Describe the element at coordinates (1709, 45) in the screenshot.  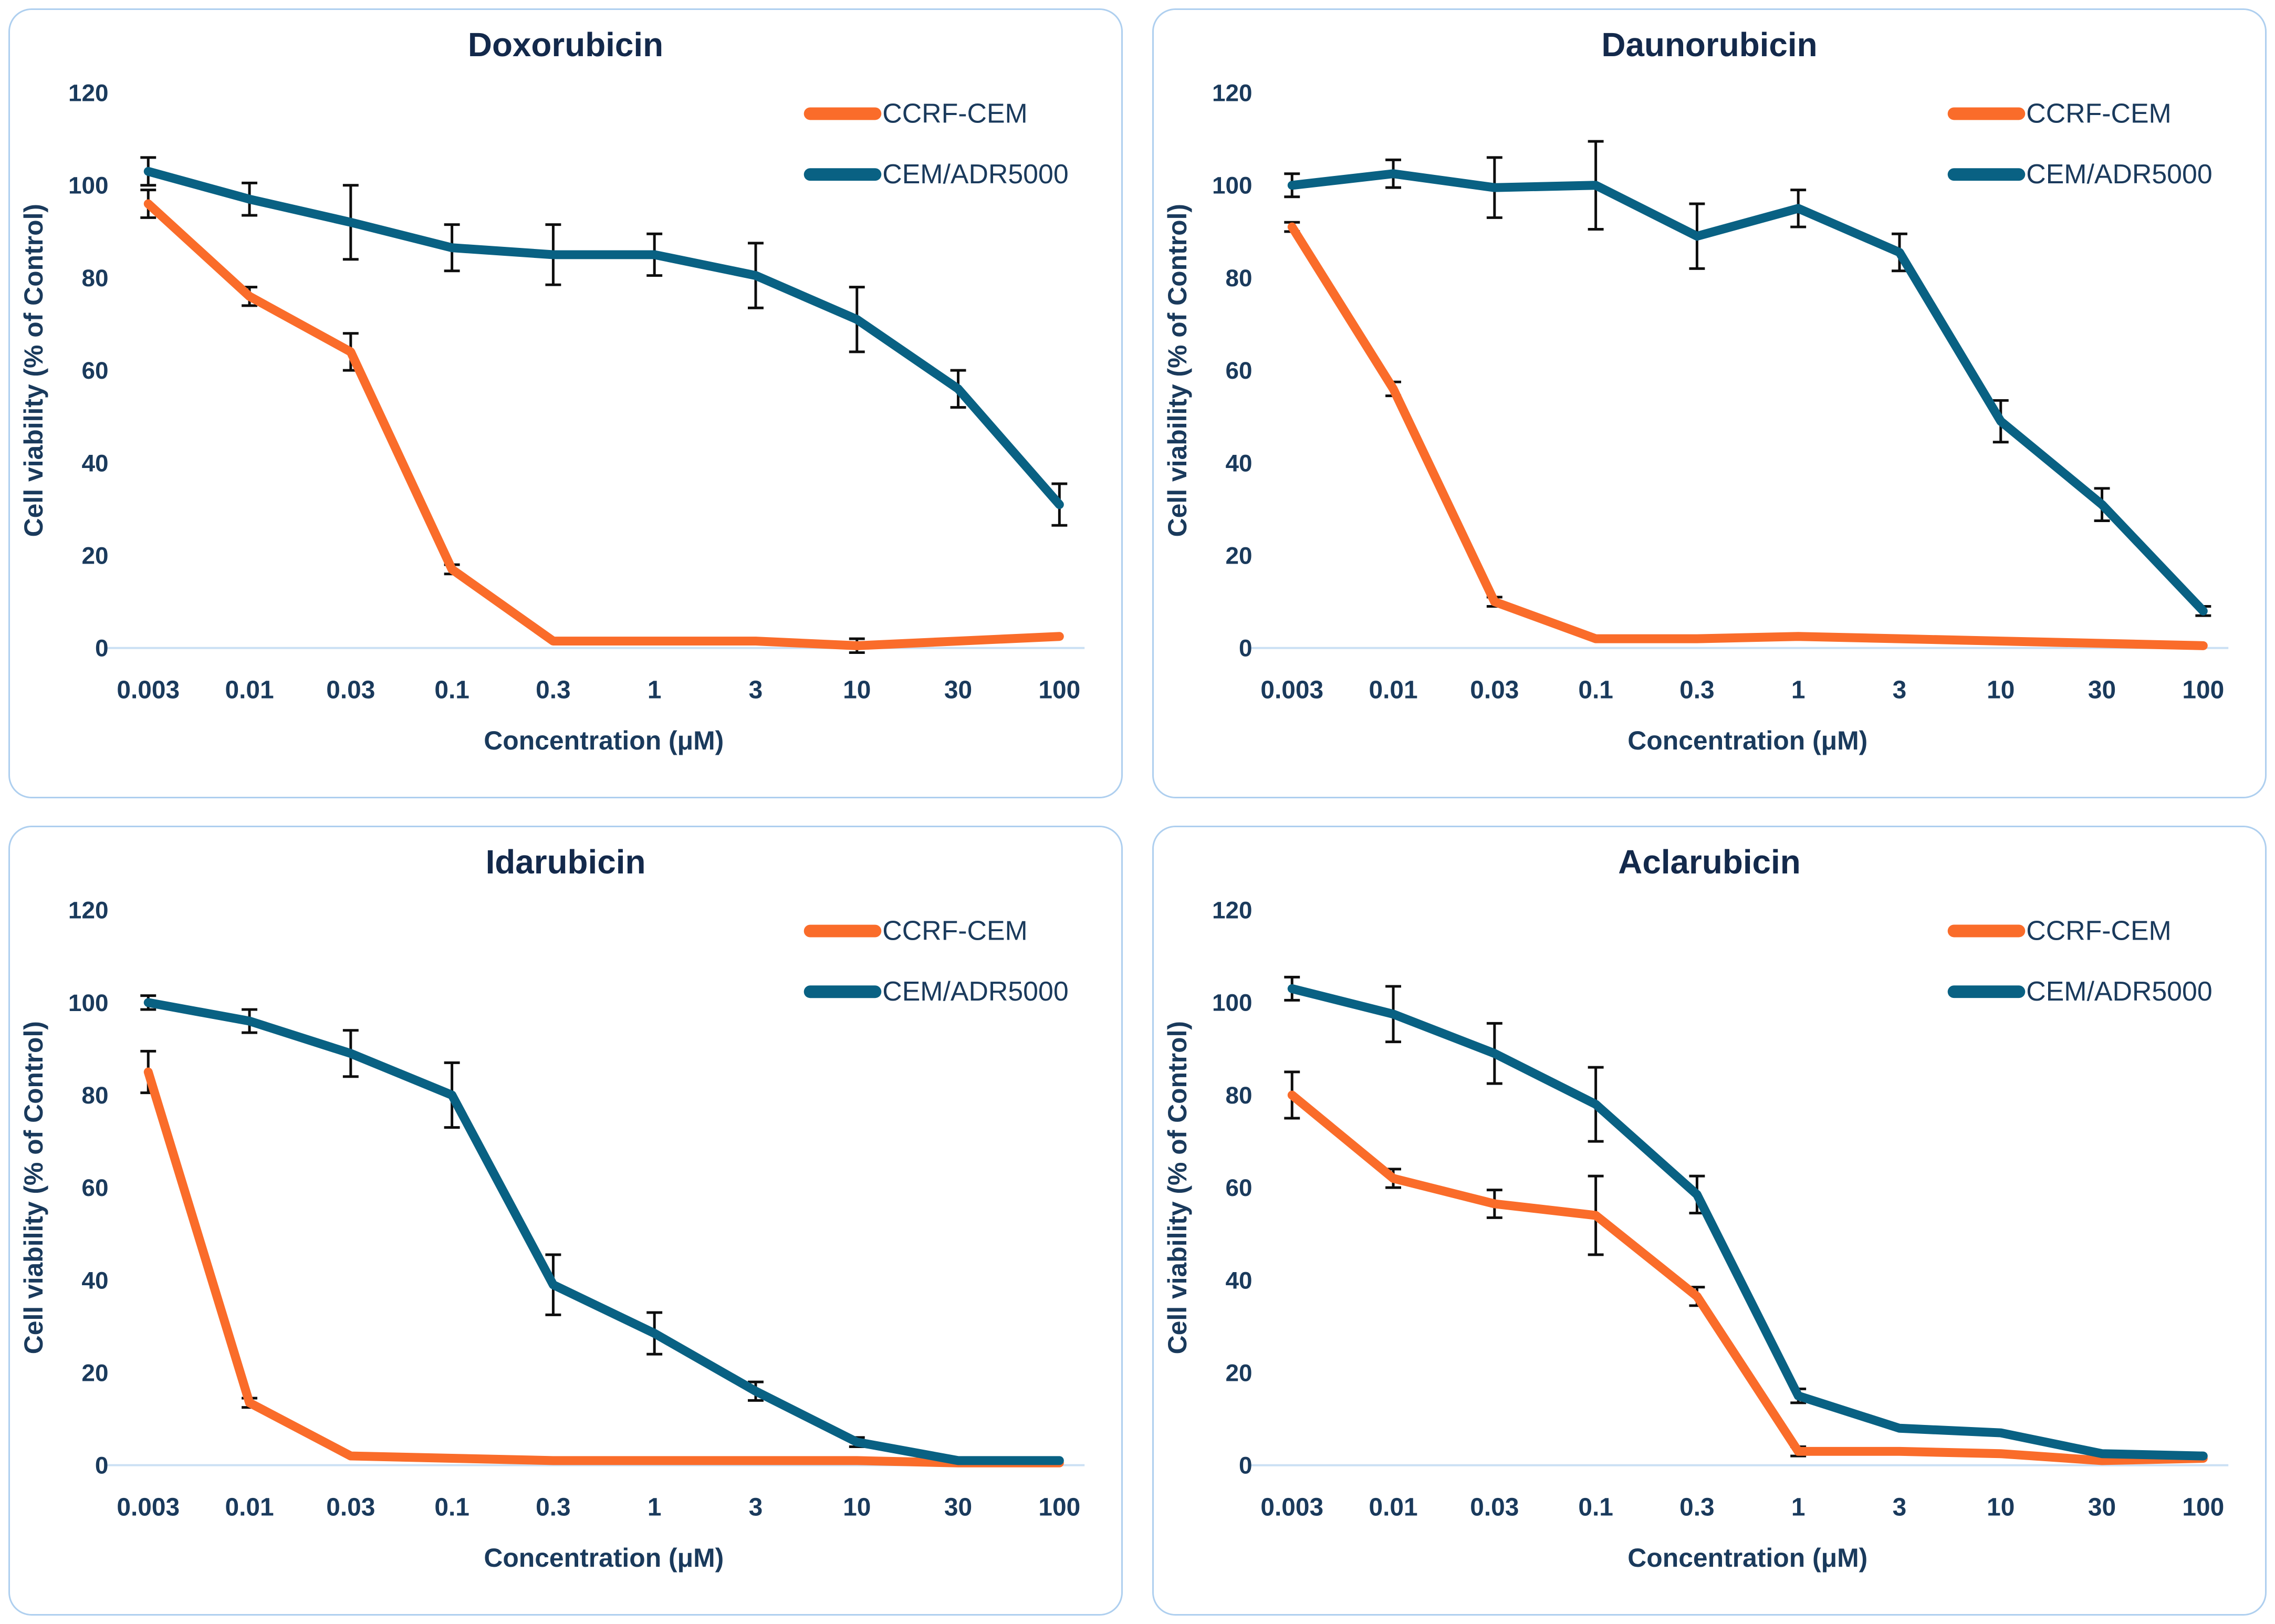
I see `chart-title: Daunorubicin` at that location.